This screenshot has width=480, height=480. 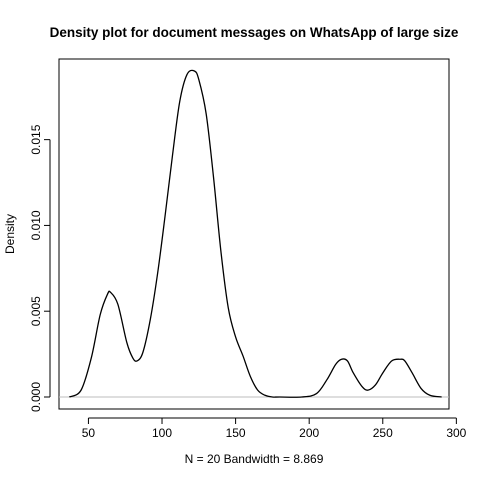 What do you see at coordinates (89, 433) in the screenshot?
I see `x-tick-label: 50` at bounding box center [89, 433].